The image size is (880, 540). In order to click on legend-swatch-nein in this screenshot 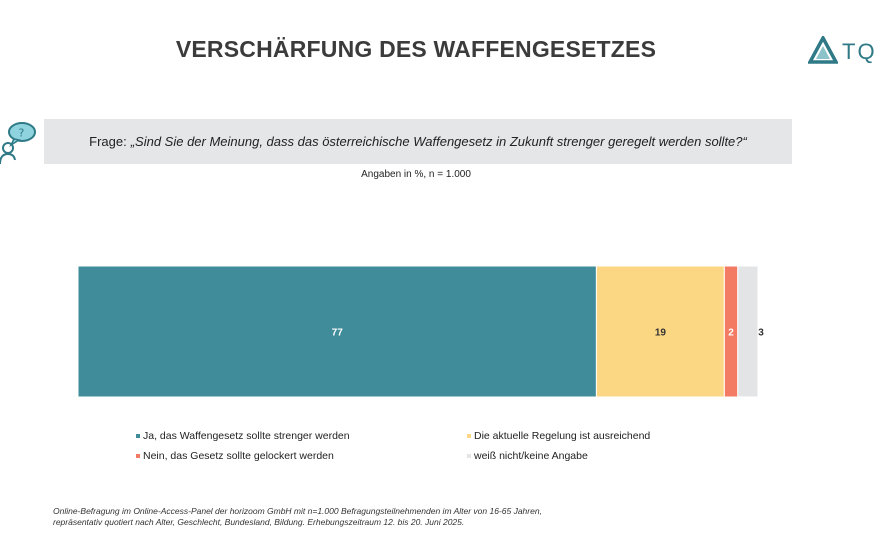, I will do `click(138, 456)`.